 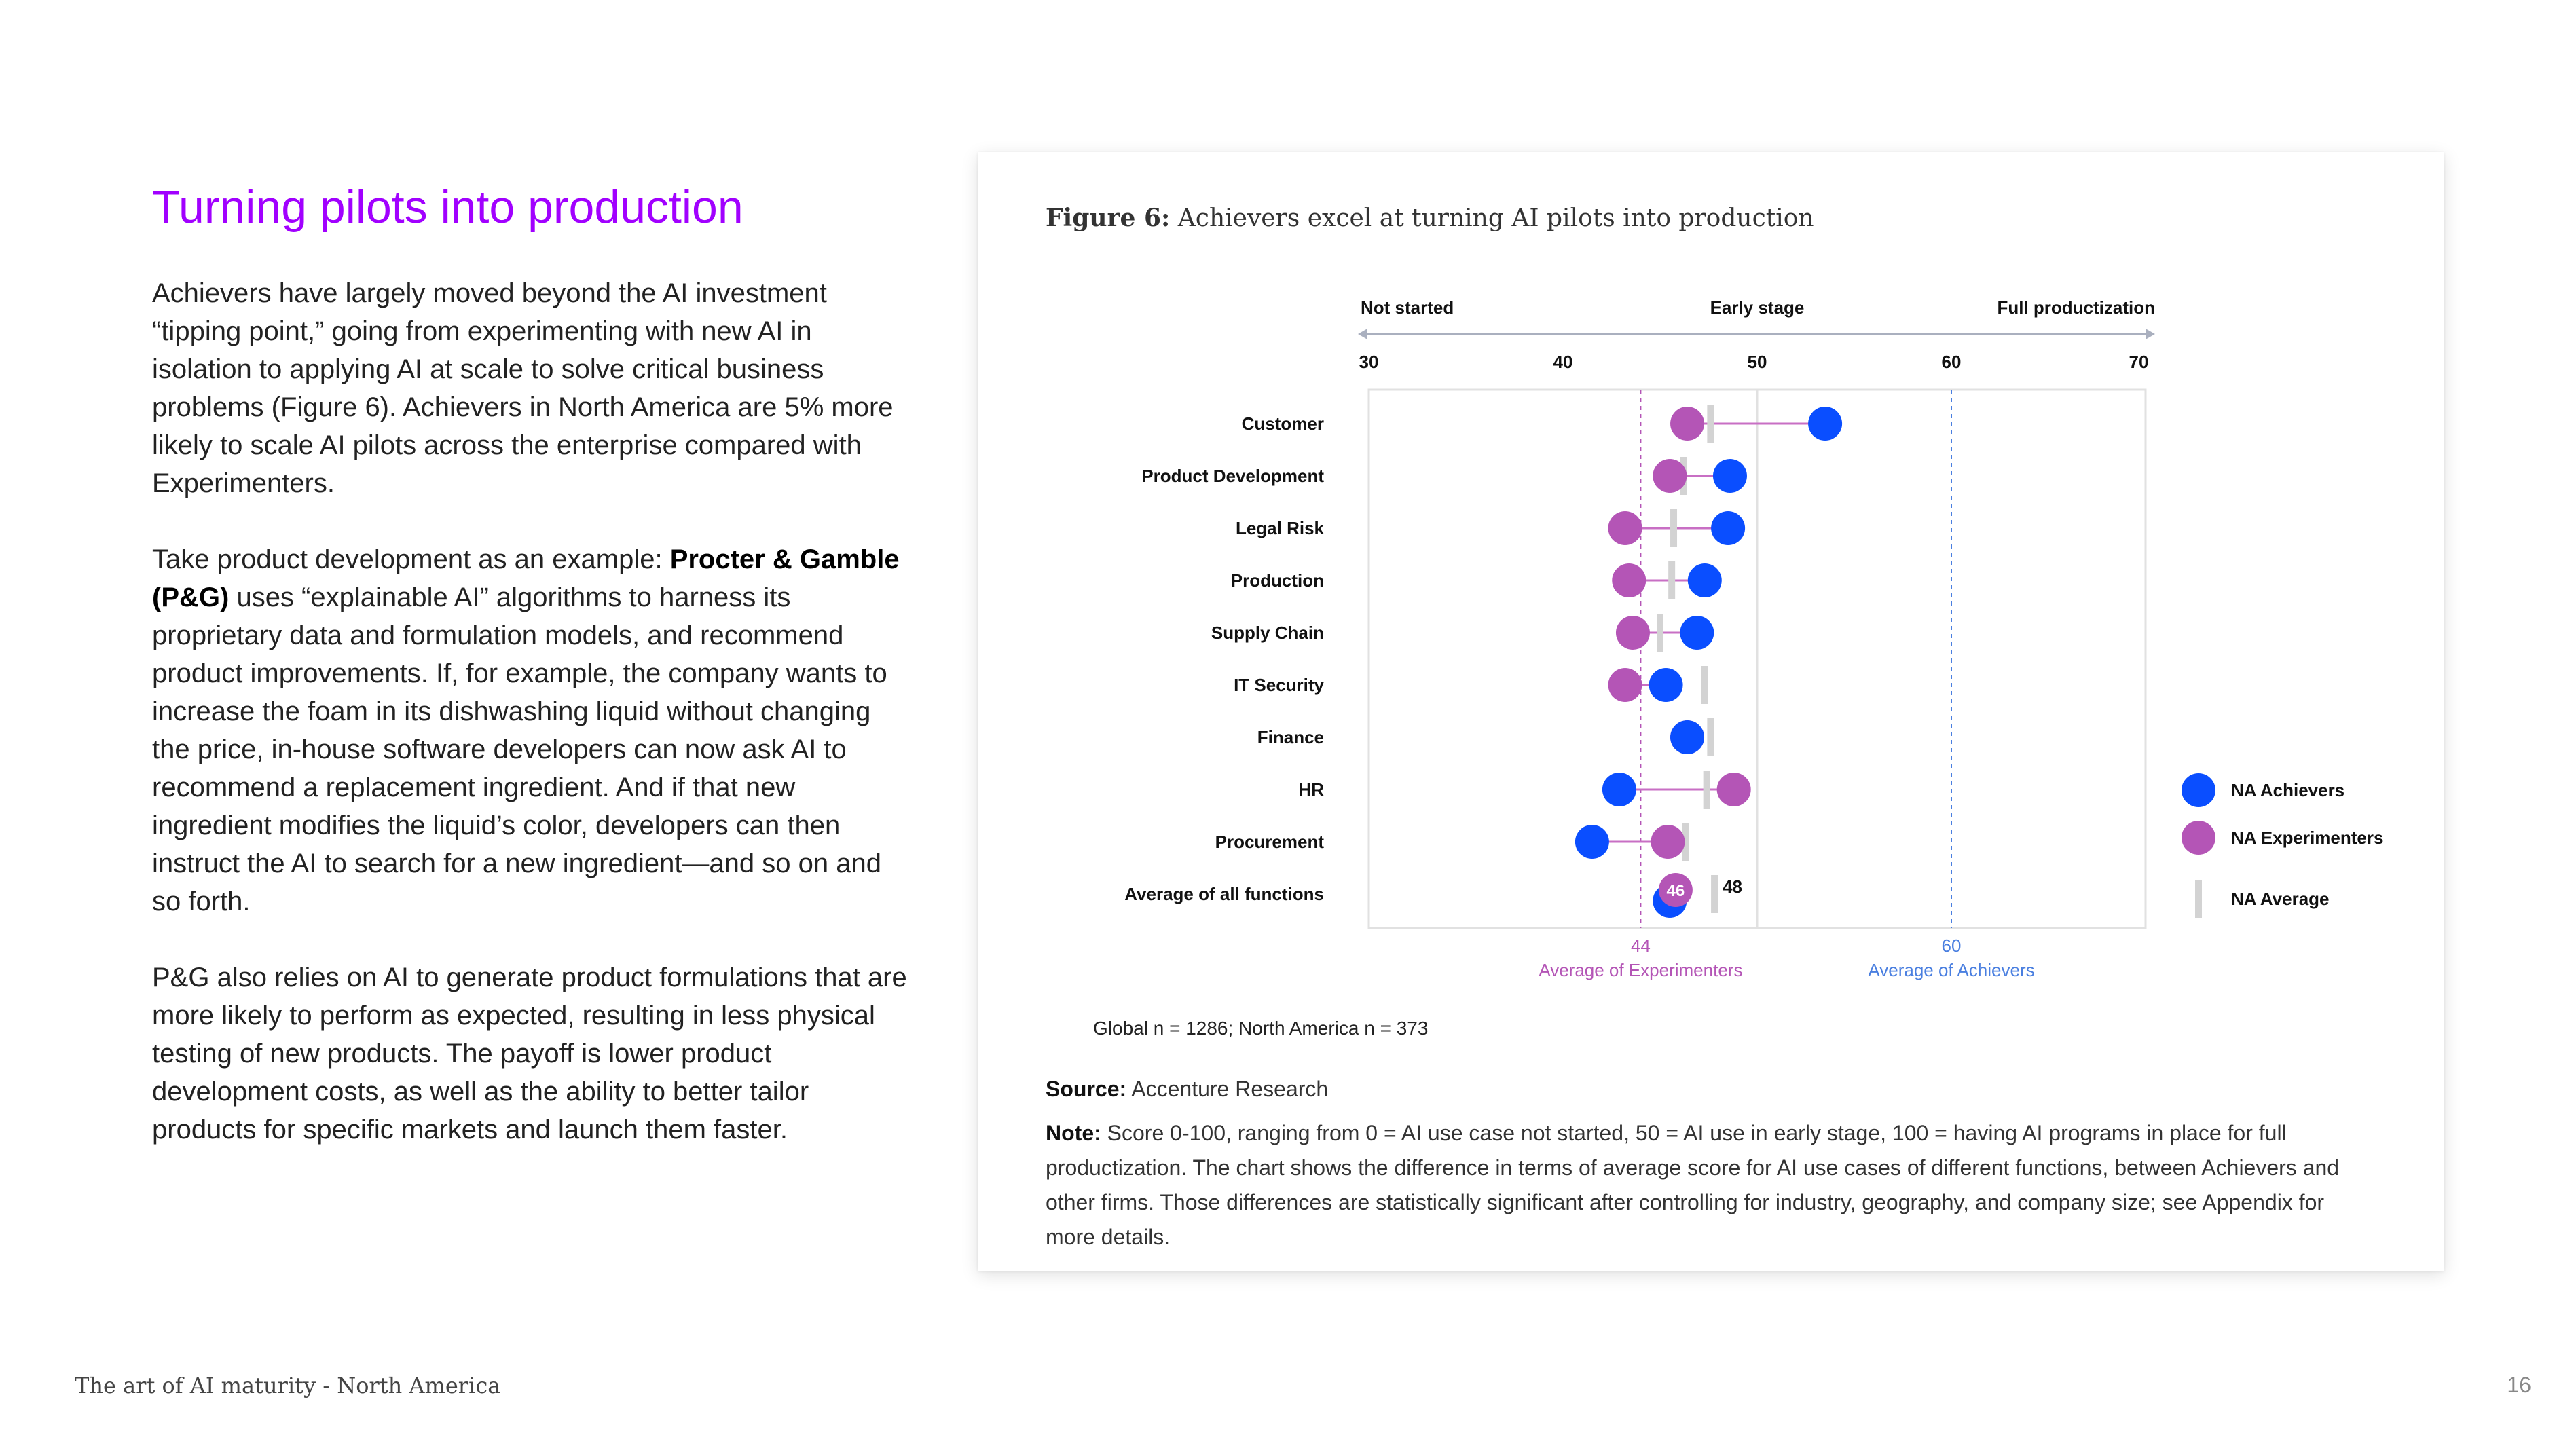 I want to click on source-label: Source:, so click(x=1086, y=1089).